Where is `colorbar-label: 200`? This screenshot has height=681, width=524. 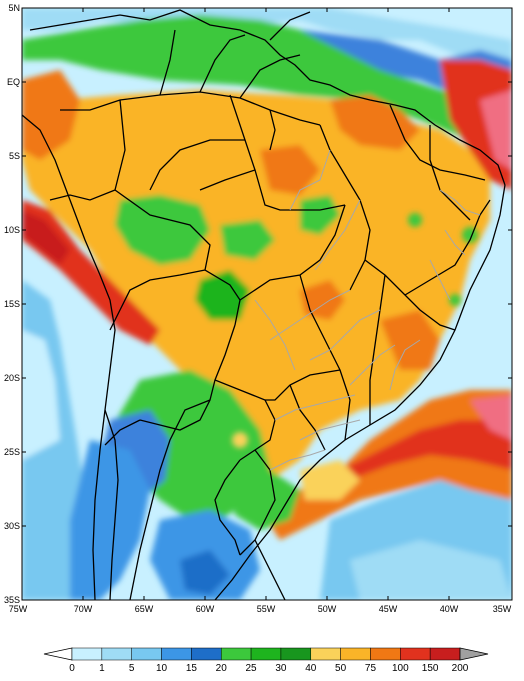 colorbar-label: 200 is located at coordinates (460, 668).